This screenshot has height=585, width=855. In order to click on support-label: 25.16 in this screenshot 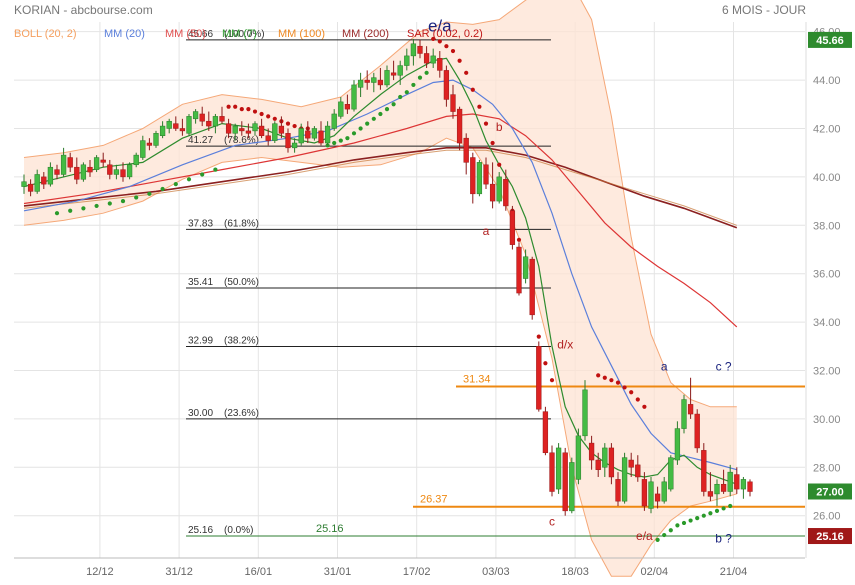, I will do `click(330, 529)`.